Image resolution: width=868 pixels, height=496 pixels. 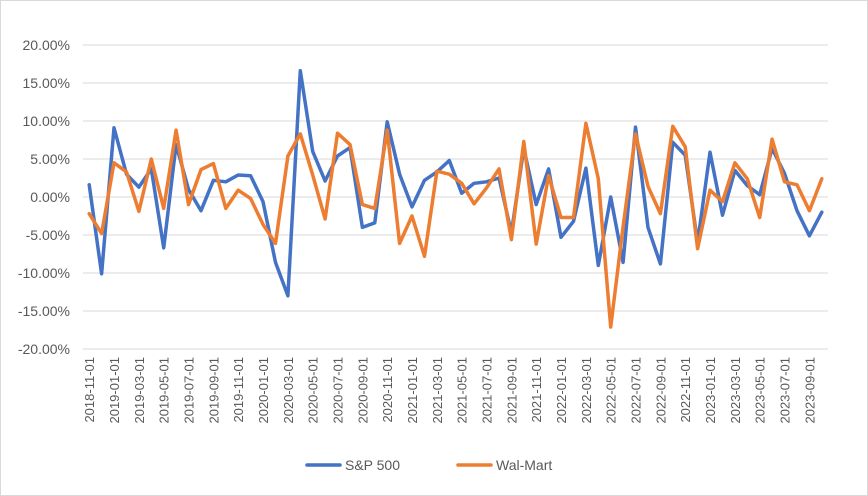 I want to click on x-tick-label: 2023-07-01, so click(x=785, y=390).